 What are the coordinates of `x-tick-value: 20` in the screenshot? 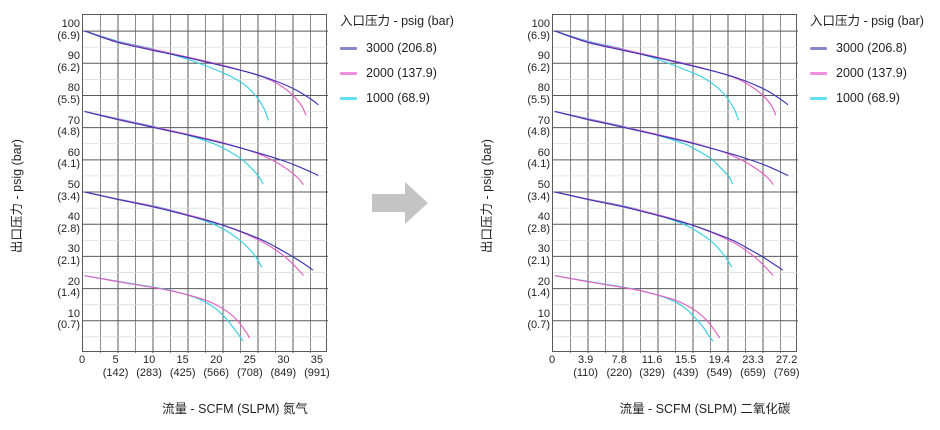 It's located at (216, 360).